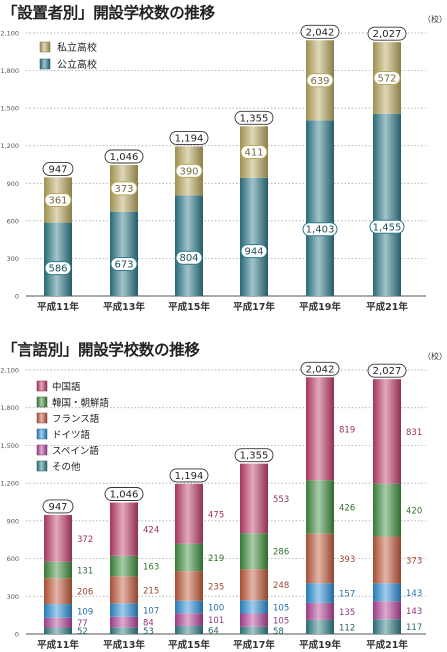 The width and height of the screenshot is (447, 652). Describe the element at coordinates (58, 307) in the screenshot. I see `c1-category-label: 平成11年` at that location.